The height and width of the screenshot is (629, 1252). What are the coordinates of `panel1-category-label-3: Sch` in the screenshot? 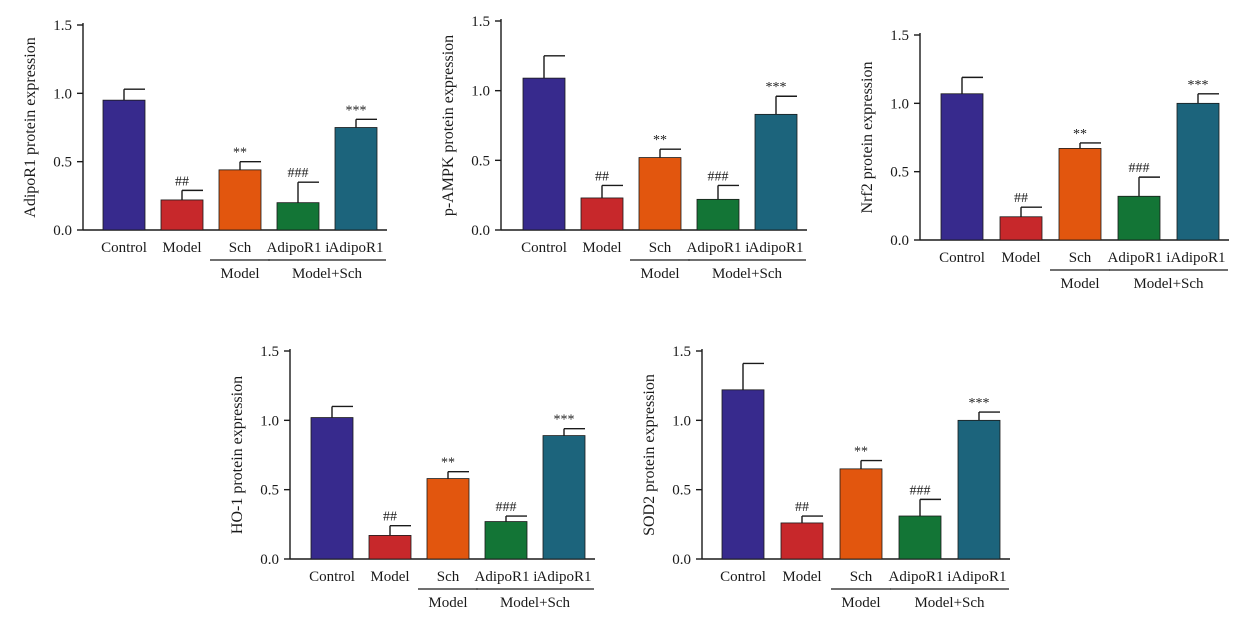 It's located at (240, 248).